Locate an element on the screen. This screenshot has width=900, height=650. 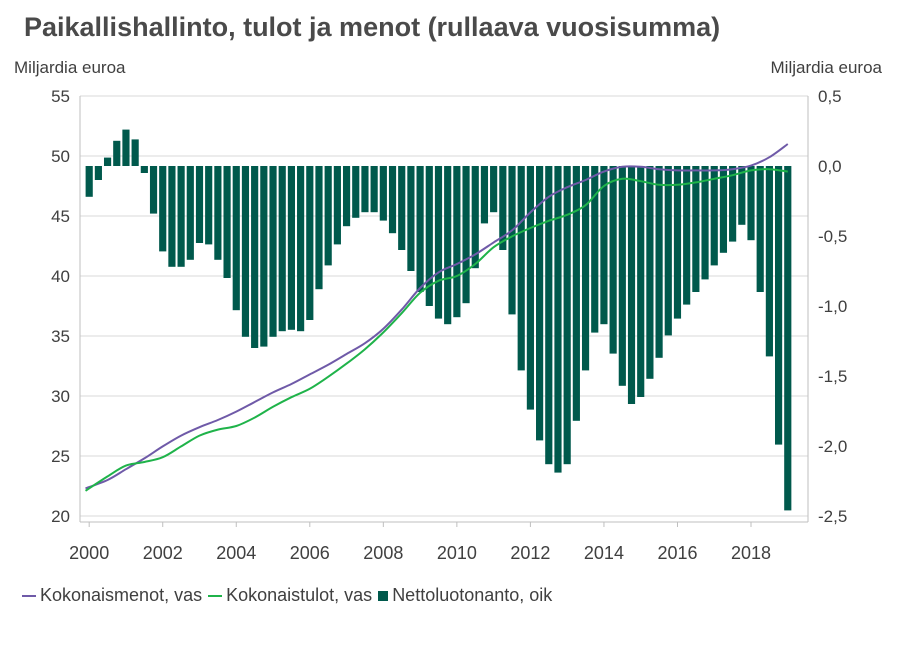
x-tick-label: 2010 is located at coordinates (457, 553).